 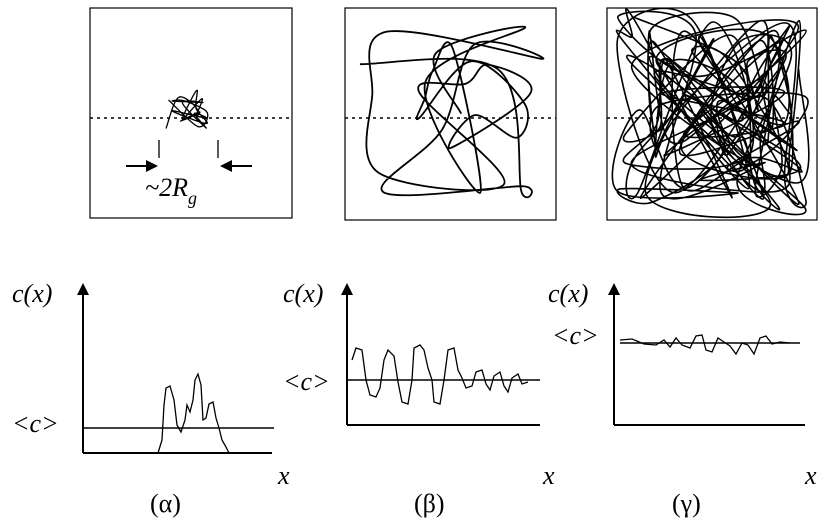 What do you see at coordinates (686, 503) in the screenshot?
I see `caption: (γ)` at bounding box center [686, 503].